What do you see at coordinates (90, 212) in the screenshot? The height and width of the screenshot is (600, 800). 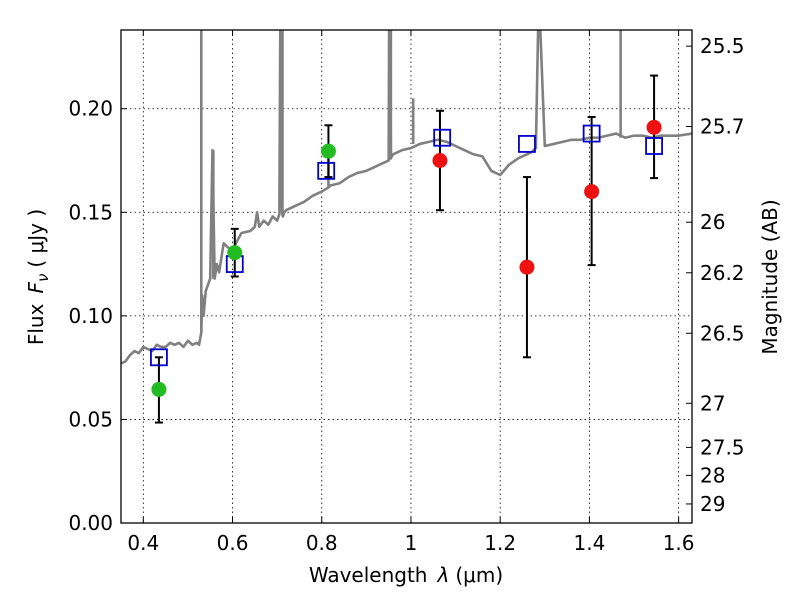 I see `y-tick-label: 0.15` at bounding box center [90, 212].